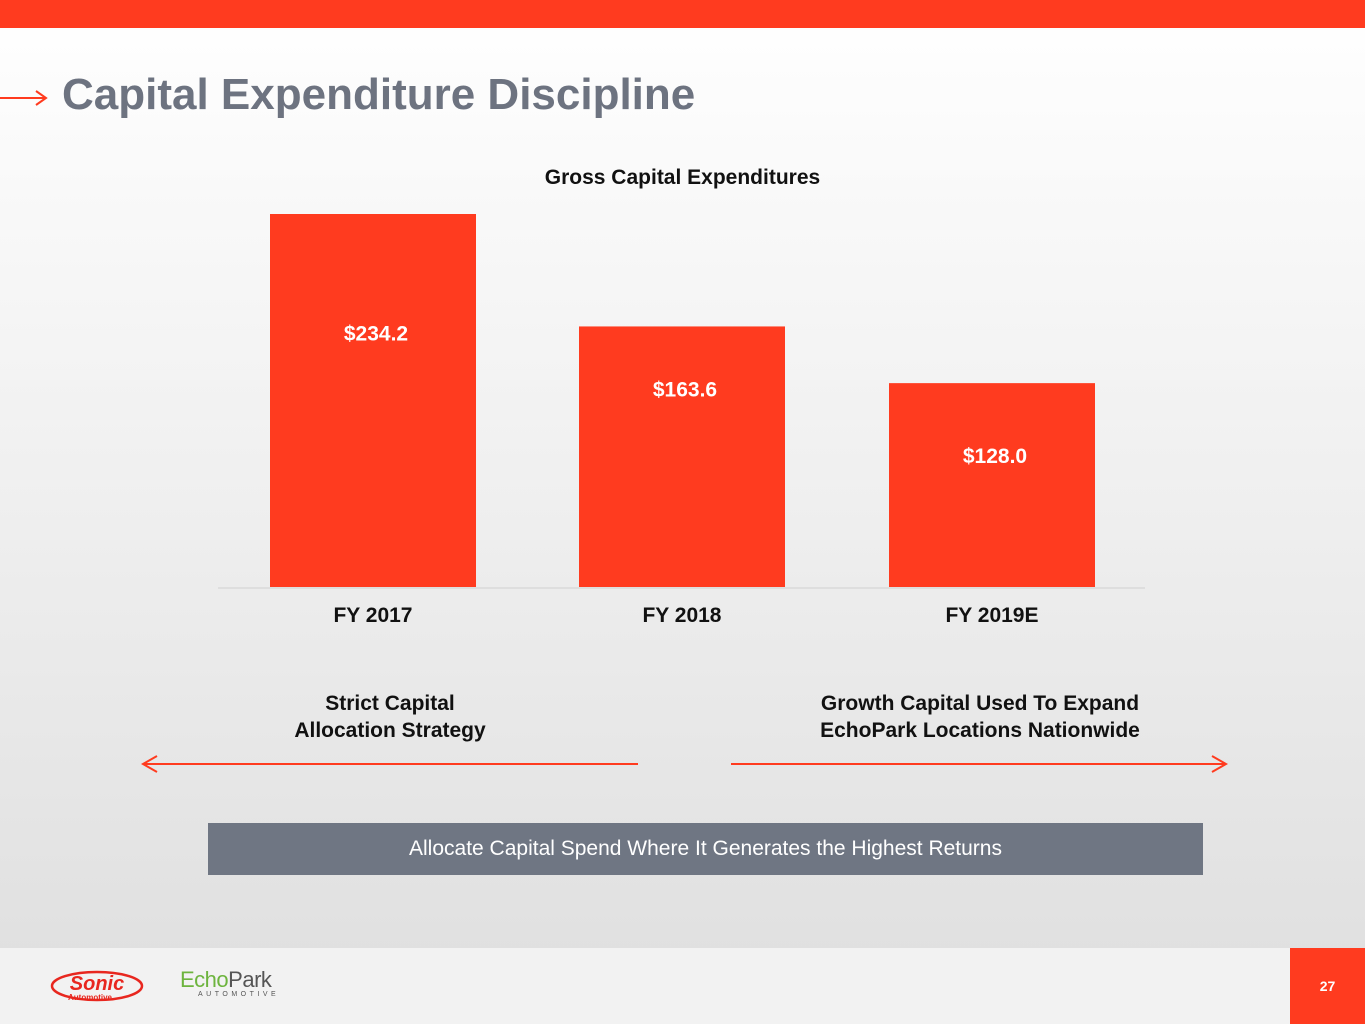  What do you see at coordinates (1327, 986) in the screenshot?
I see `page-number: 27` at bounding box center [1327, 986].